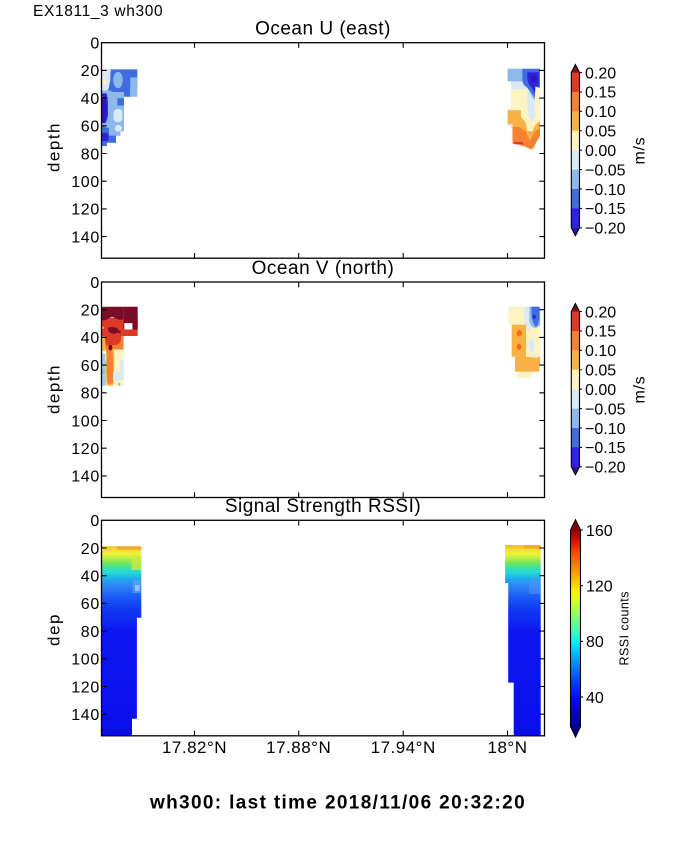 The width and height of the screenshot is (675, 860). Describe the element at coordinates (508, 747) in the screenshot. I see `svg-text: 18°N` at that location.